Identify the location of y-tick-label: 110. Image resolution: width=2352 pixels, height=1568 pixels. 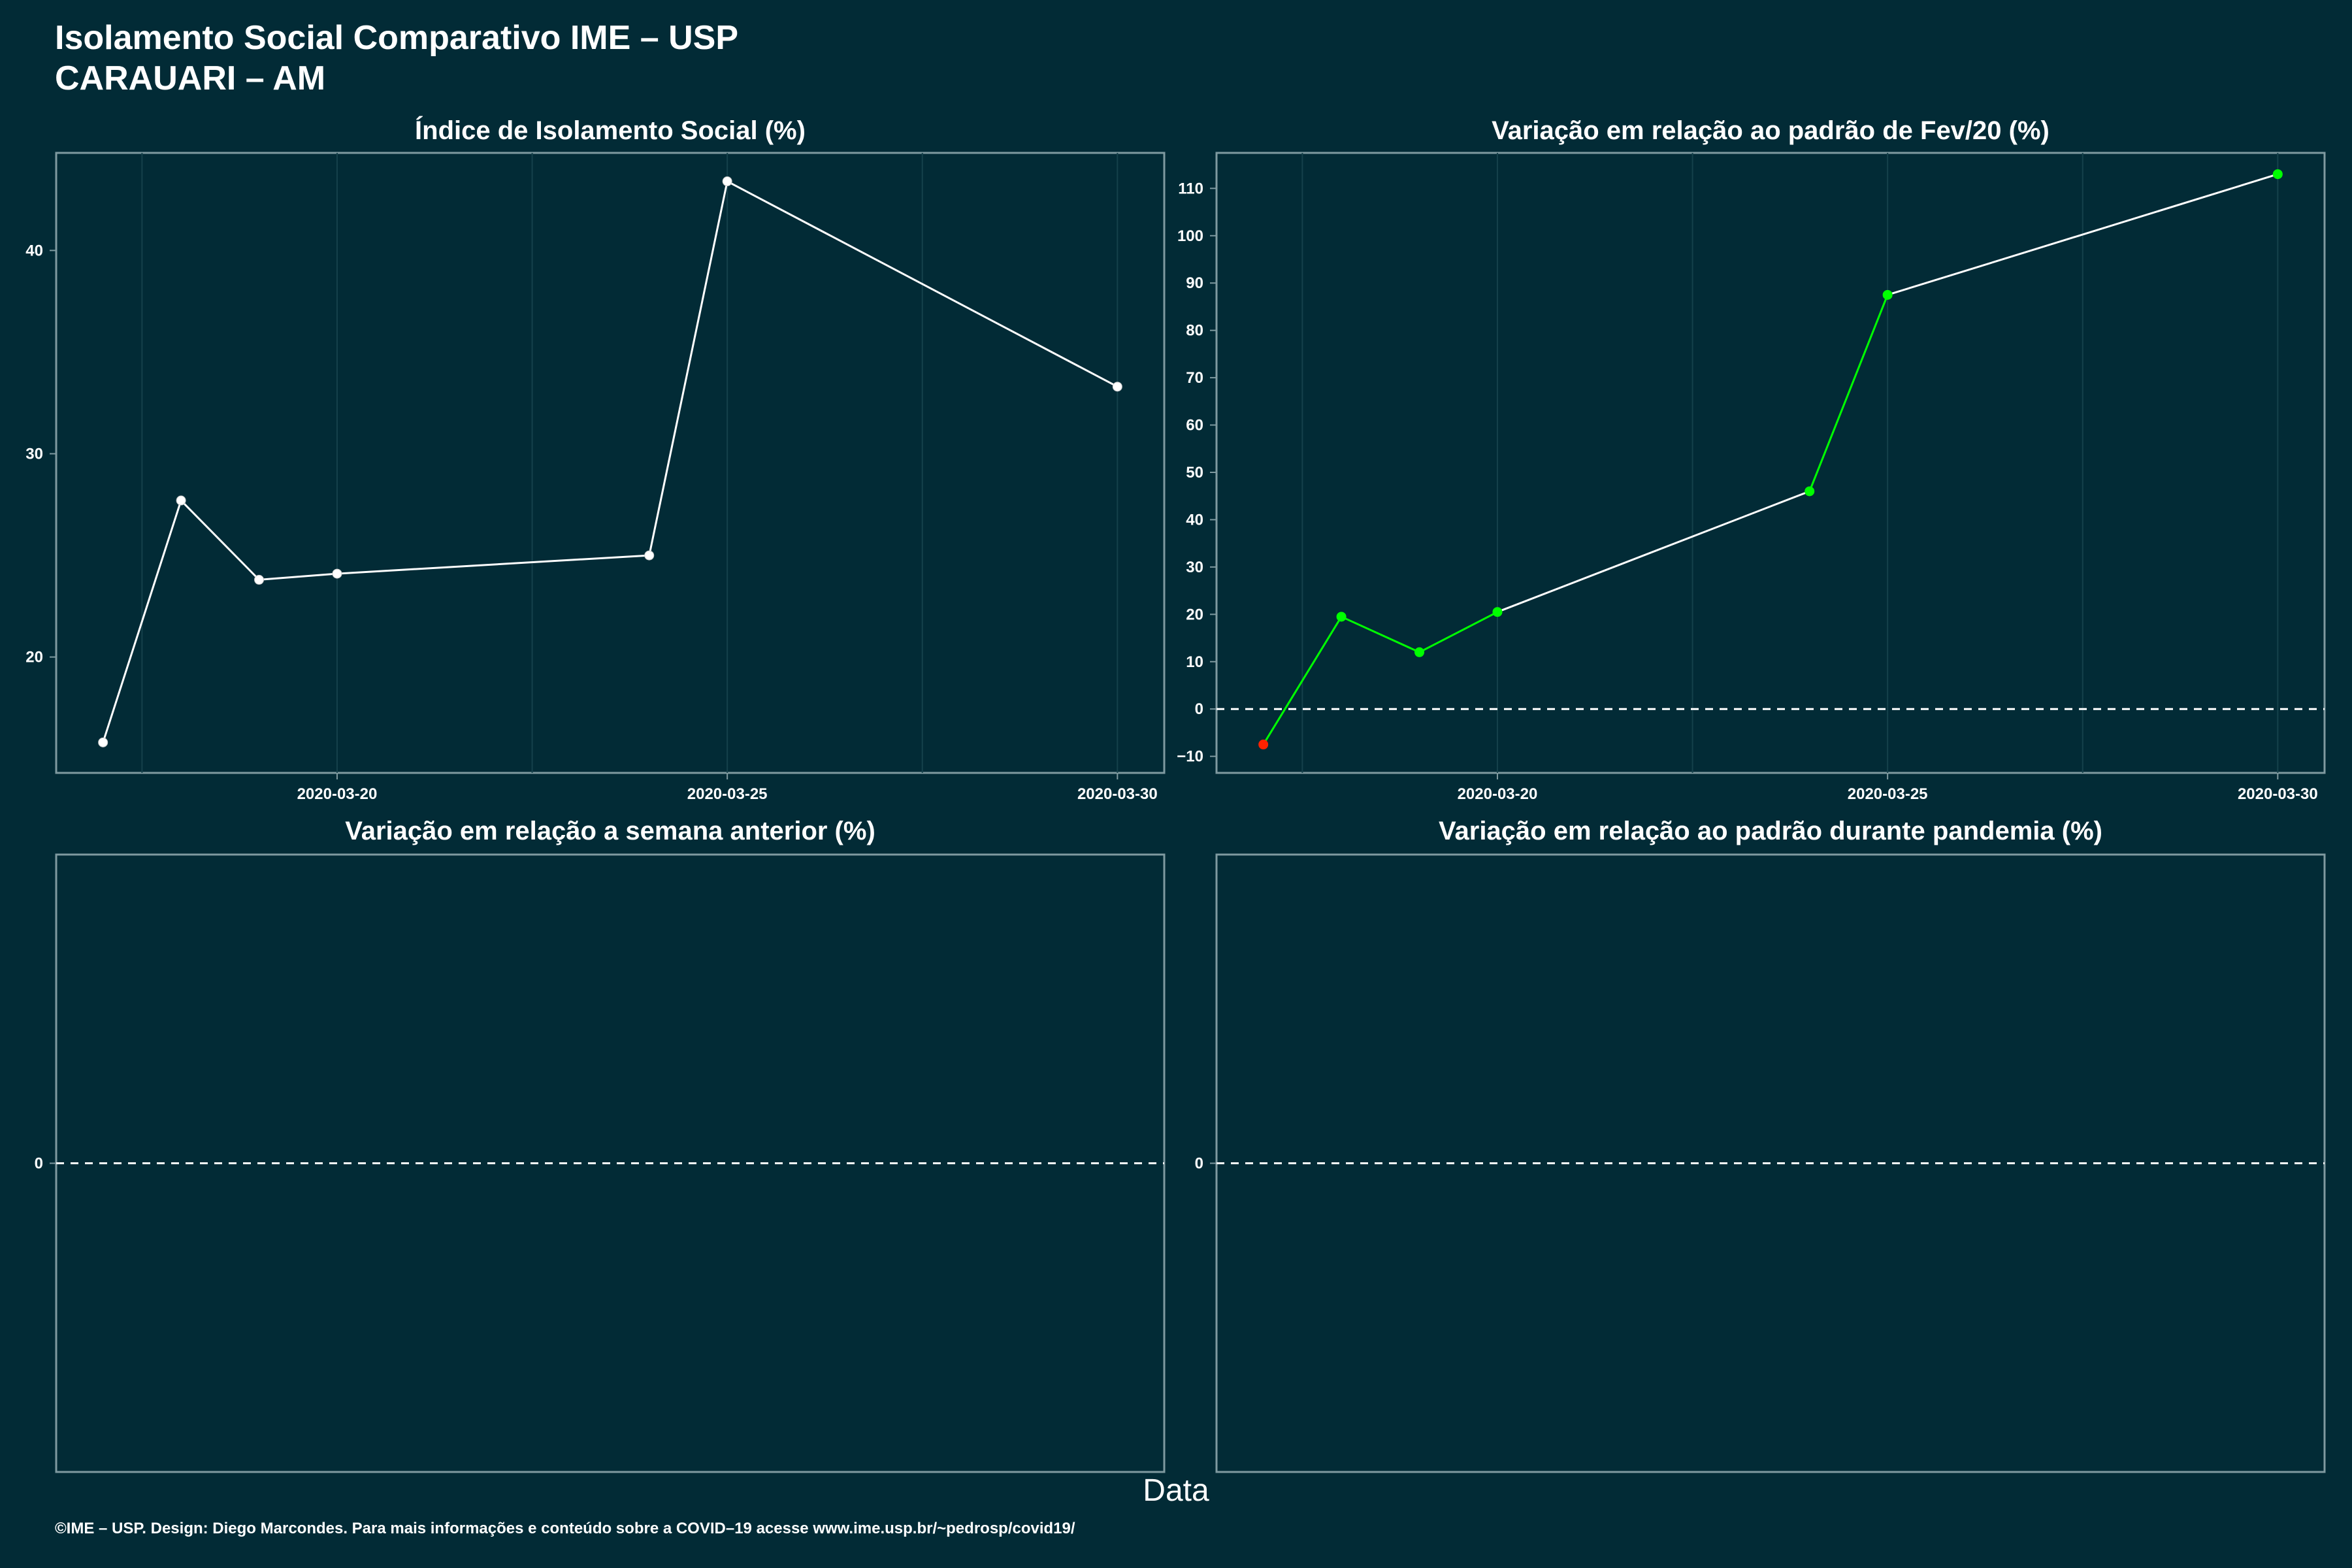
(1190, 188).